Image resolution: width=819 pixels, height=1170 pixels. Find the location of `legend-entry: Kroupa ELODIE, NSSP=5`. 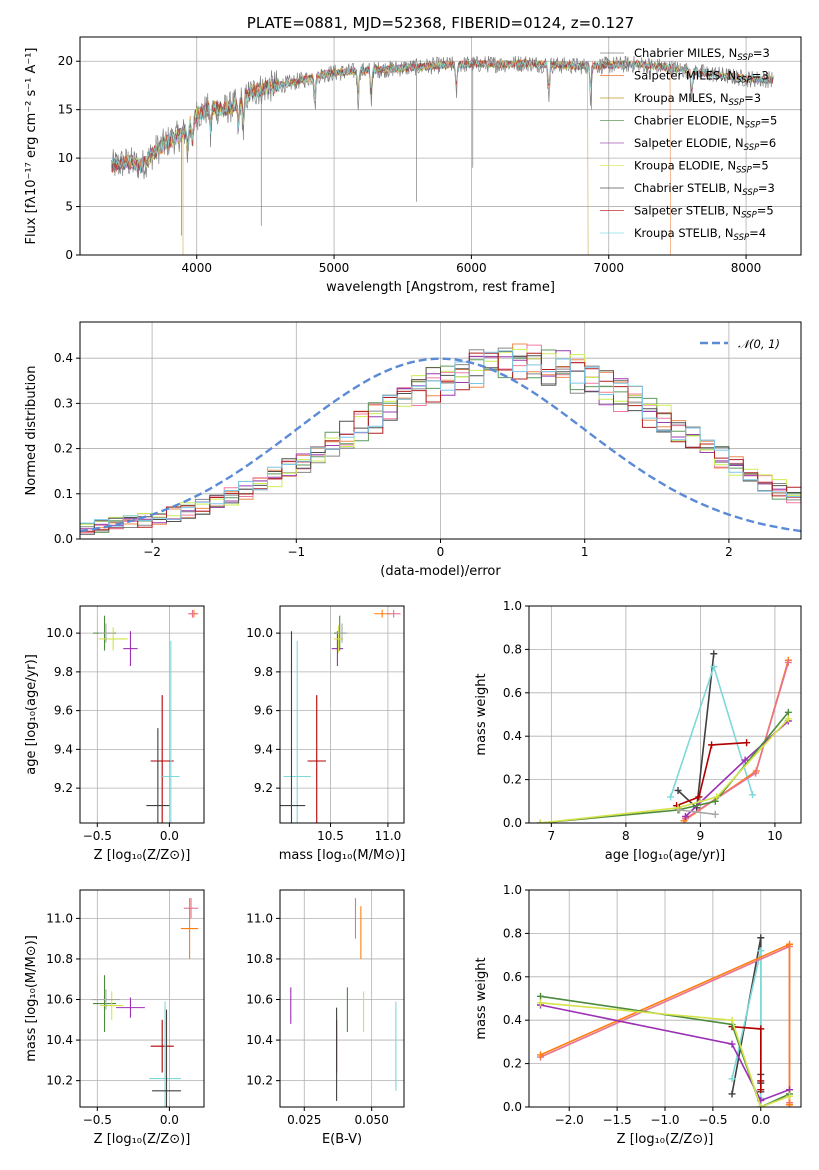

legend-entry: Kroupa ELODIE, NSSP=5 is located at coordinates (701, 167).